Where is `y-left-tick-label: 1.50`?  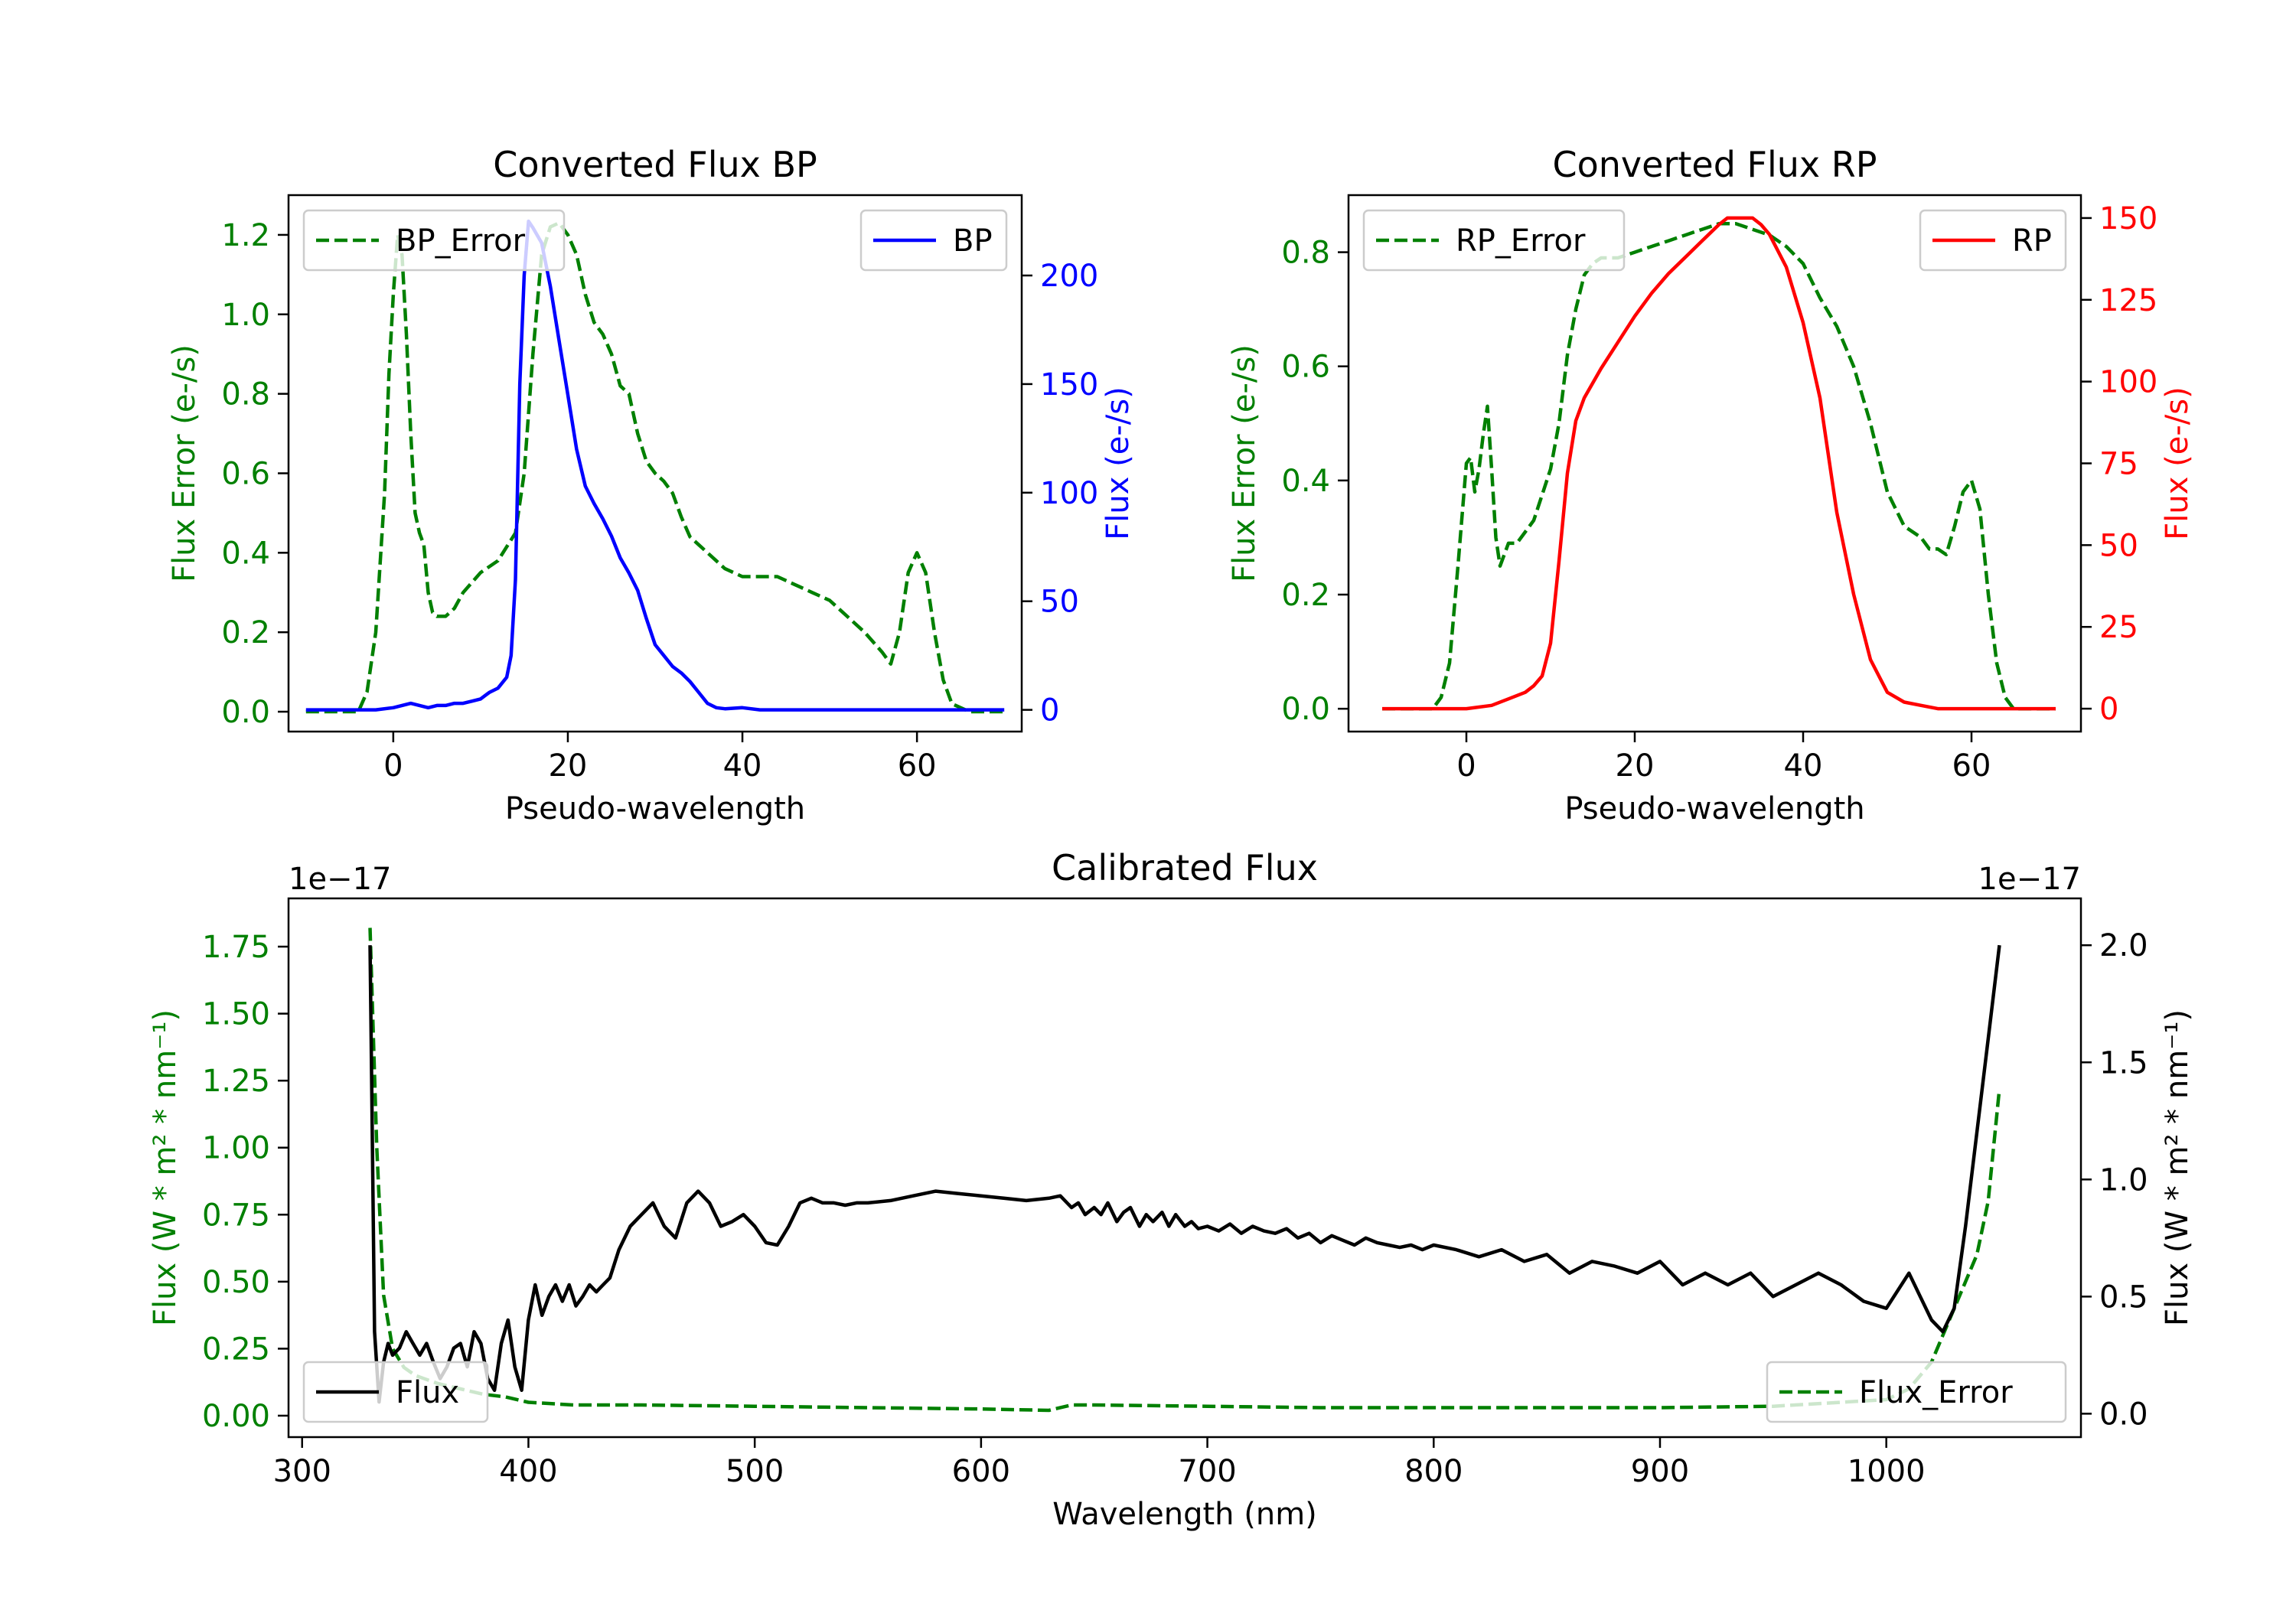 y-left-tick-label: 1.50 is located at coordinates (236, 1014).